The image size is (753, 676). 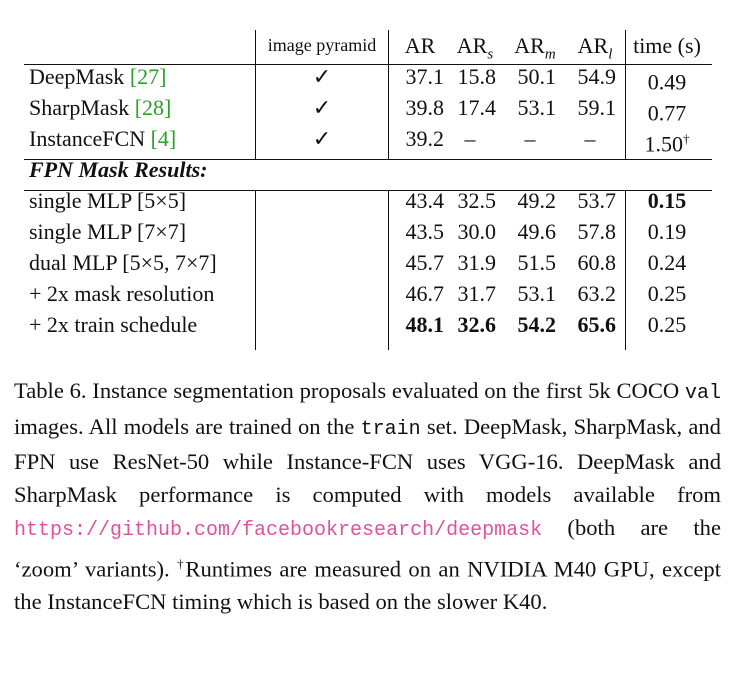 What do you see at coordinates (590, 138) in the screenshot?
I see `cell-arl: –` at bounding box center [590, 138].